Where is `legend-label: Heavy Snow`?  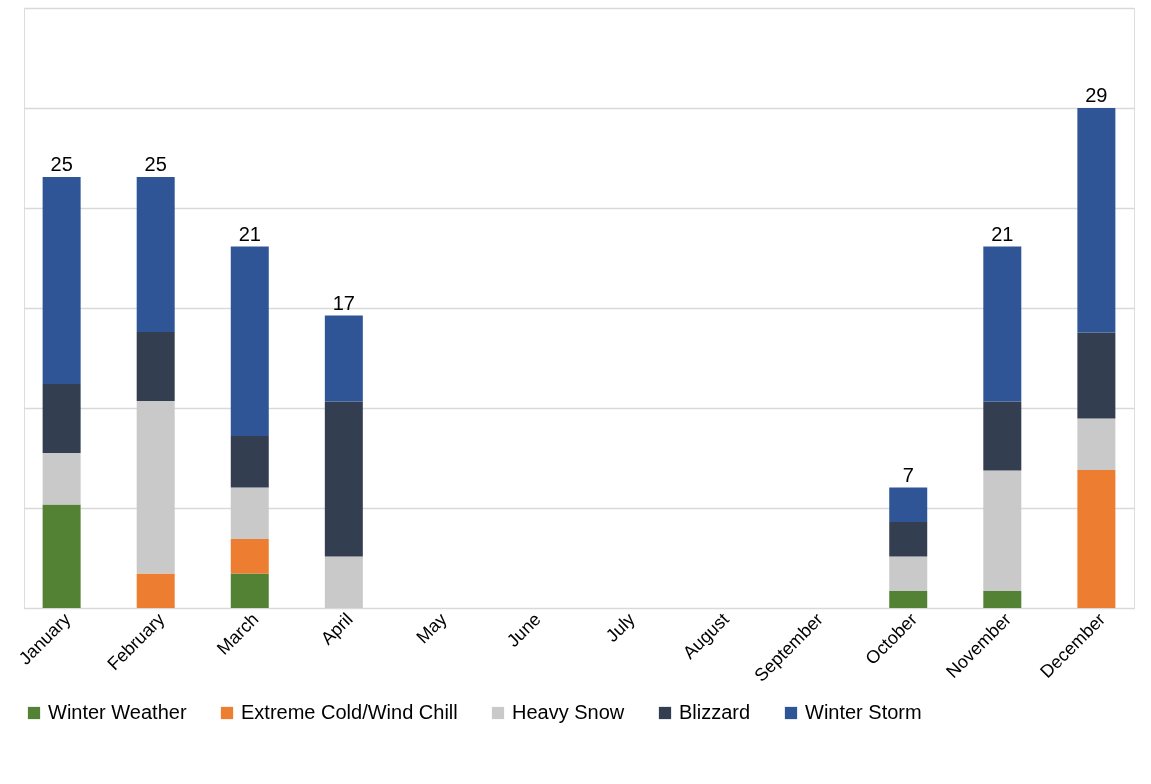
legend-label: Heavy Snow is located at coordinates (568, 712).